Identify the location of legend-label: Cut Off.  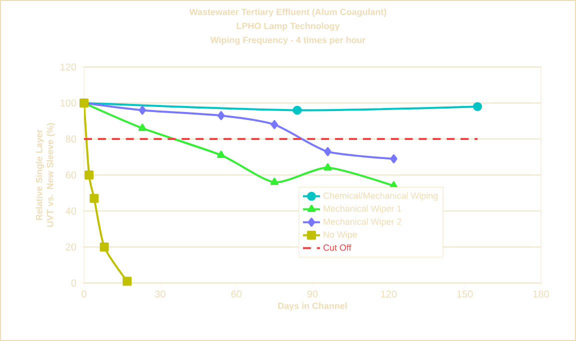
(337, 247).